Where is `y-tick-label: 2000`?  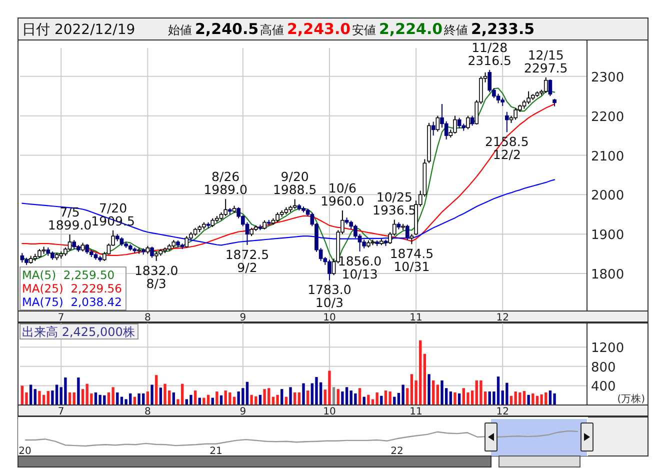 y-tick-label: 2000 is located at coordinates (607, 196).